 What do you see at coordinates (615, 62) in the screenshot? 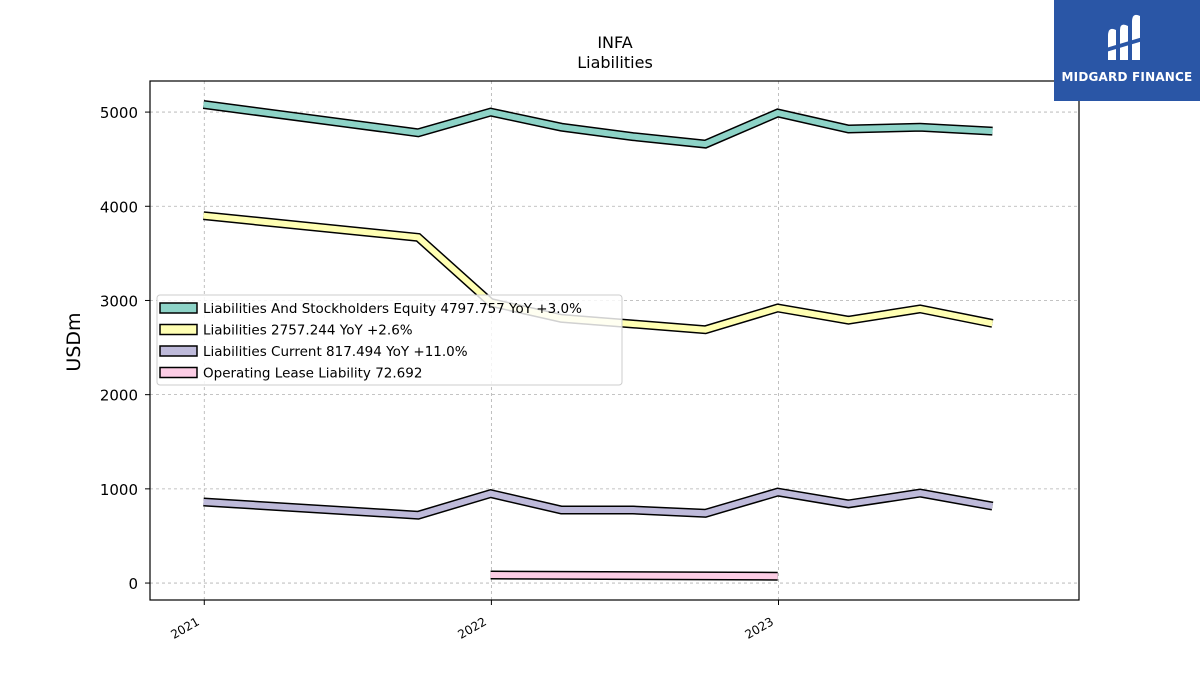
I see `chart-subtitle: Liabilities` at bounding box center [615, 62].